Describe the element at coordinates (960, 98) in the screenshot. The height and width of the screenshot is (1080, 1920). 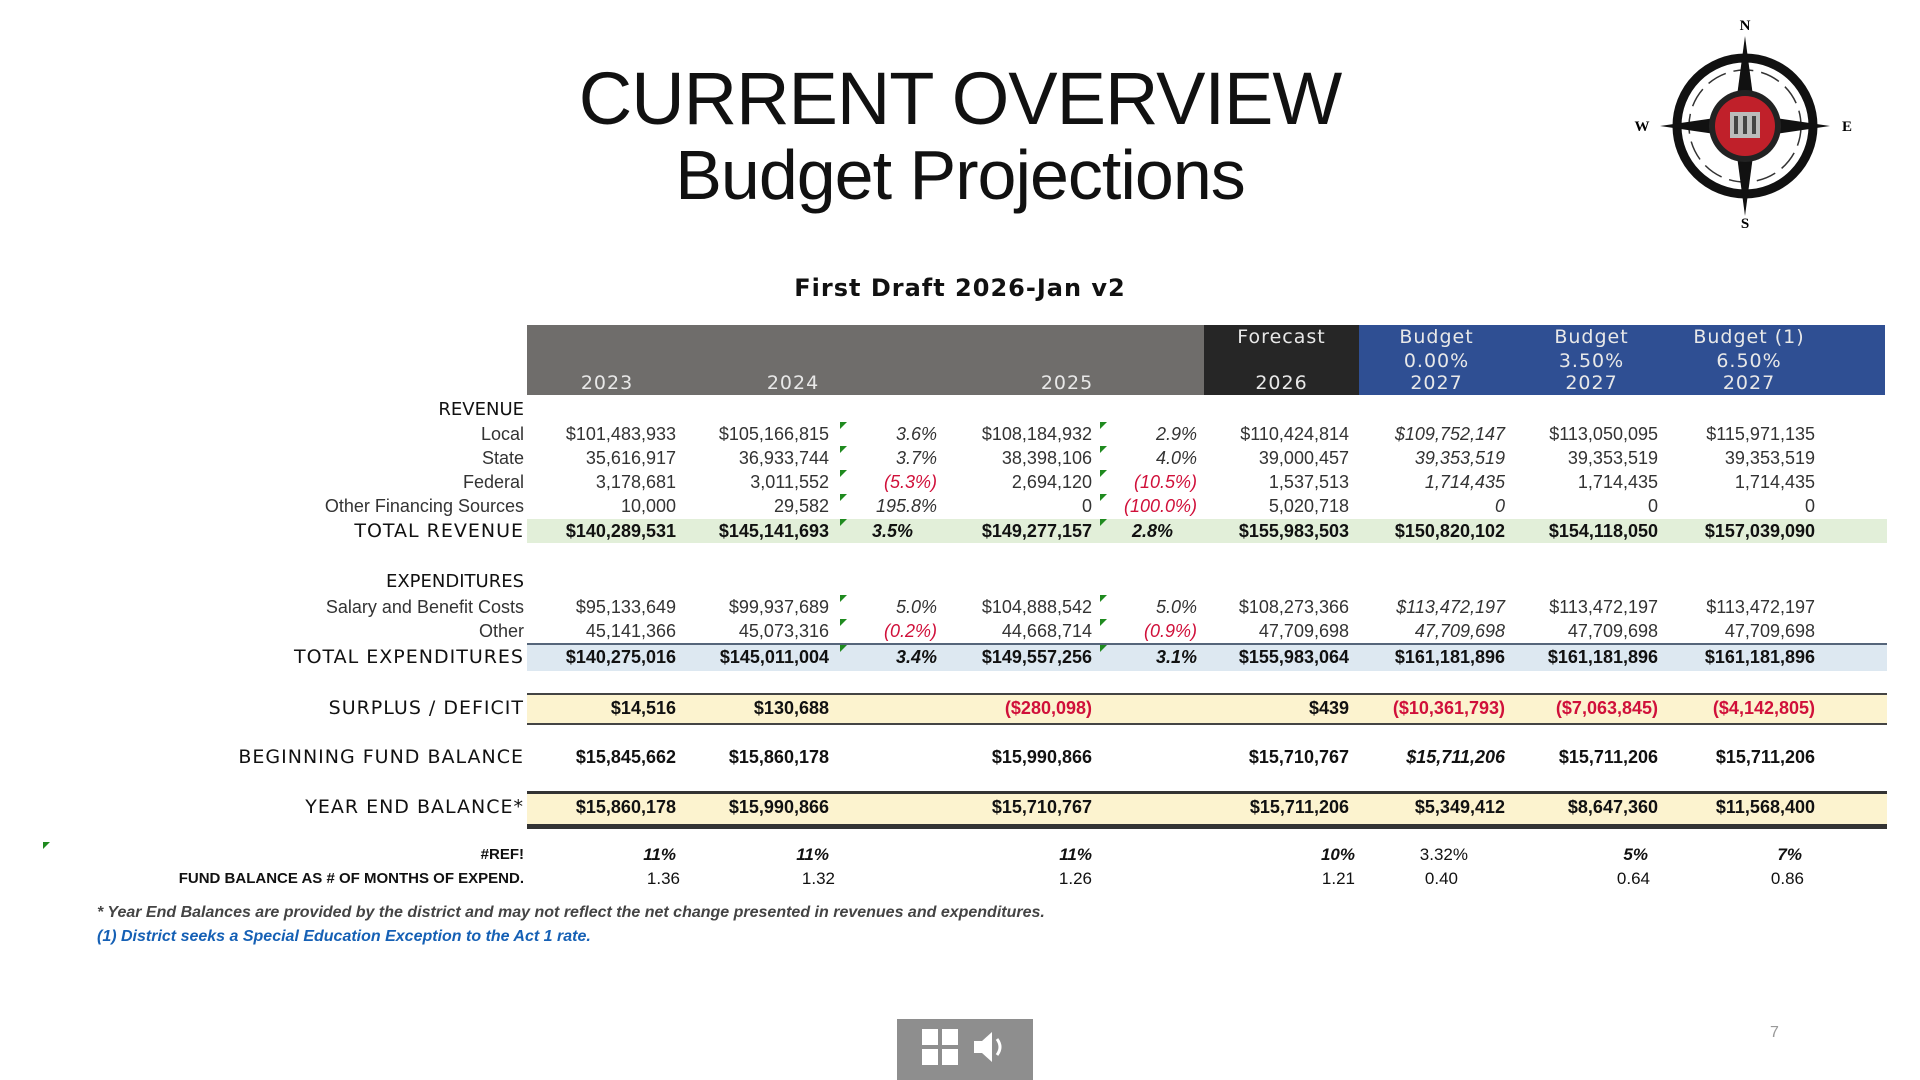
I see `slide-title: CURRENT OVERVIEW` at that location.